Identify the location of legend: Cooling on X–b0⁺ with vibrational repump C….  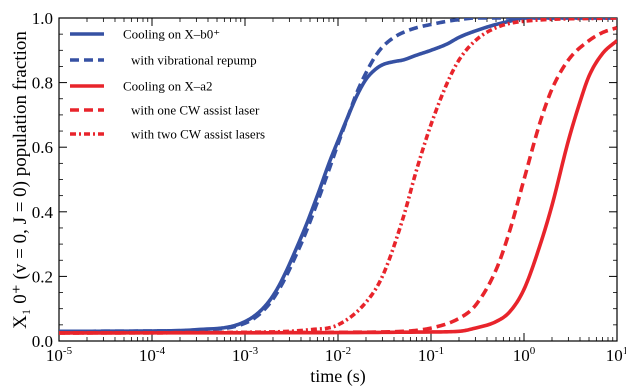
(167, 84).